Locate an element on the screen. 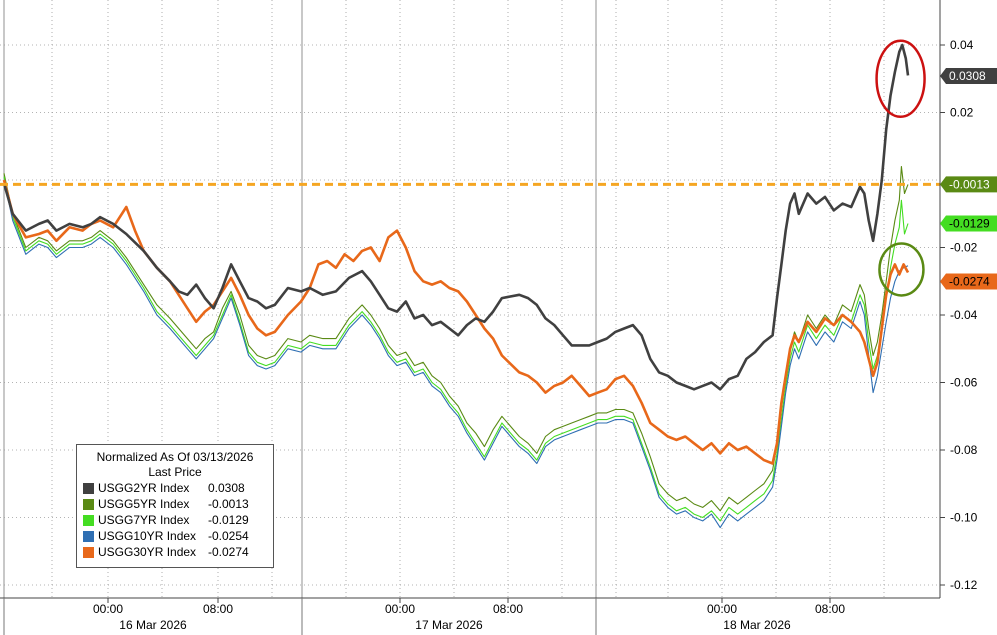 Image resolution: width=997 pixels, height=635 pixels. x-date-label: 17 Mar 2026 is located at coordinates (449, 625).